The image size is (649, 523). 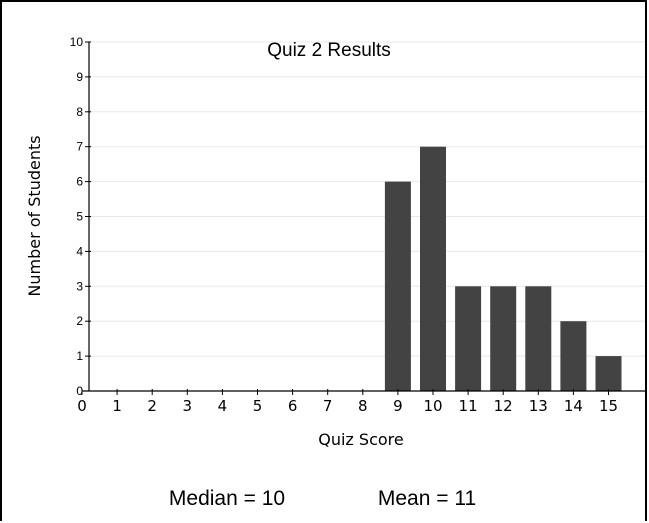 I want to click on y-tick-label: 4, so click(x=79, y=251).